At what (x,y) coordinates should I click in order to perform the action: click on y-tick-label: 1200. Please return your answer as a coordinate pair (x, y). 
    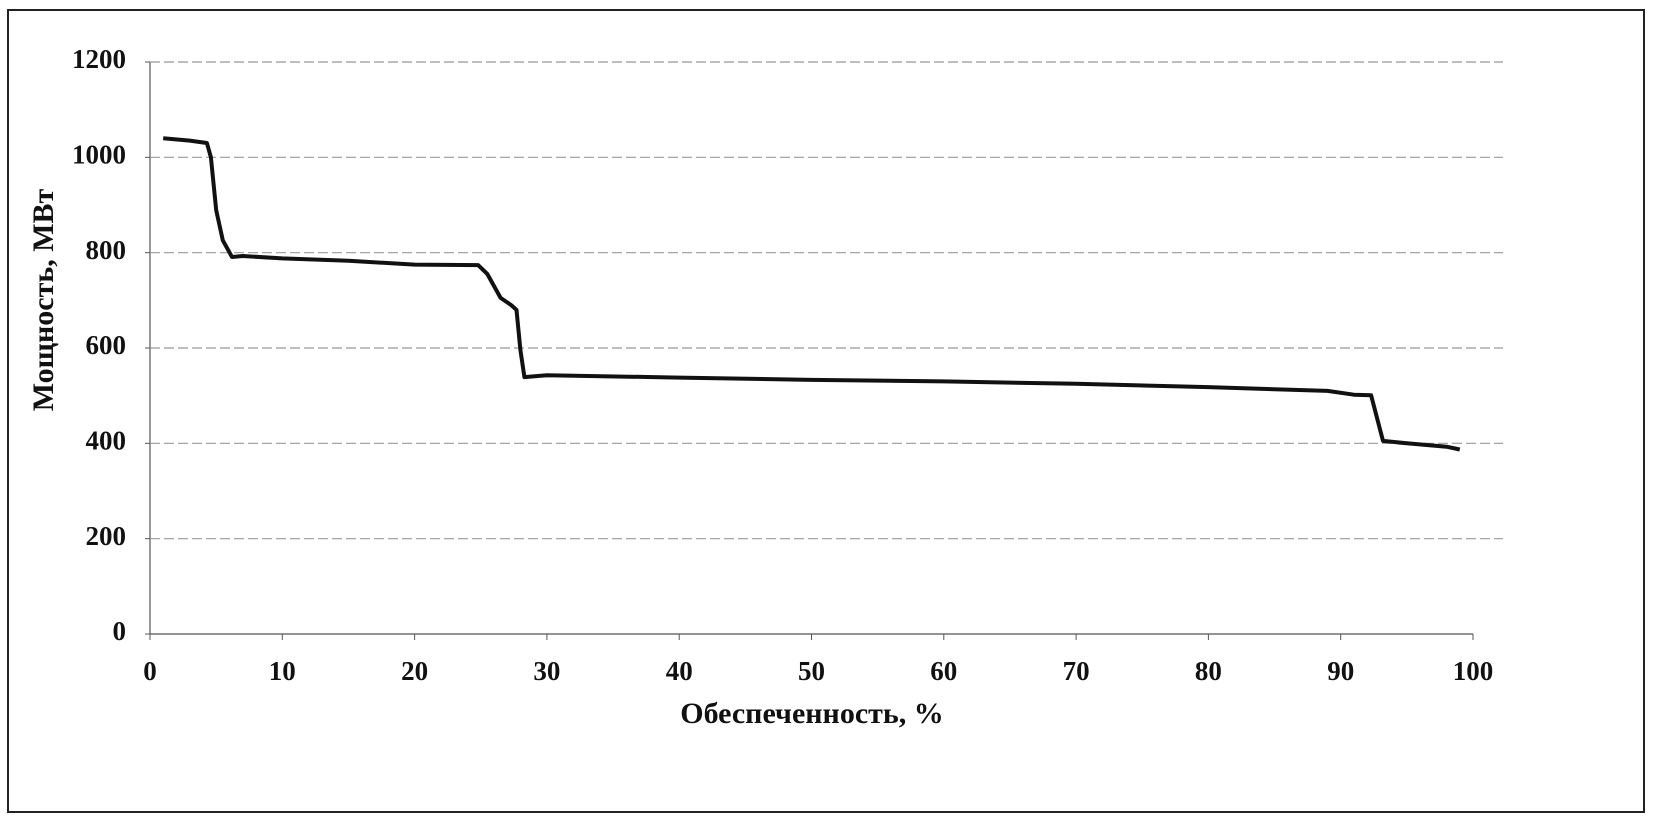
    Looking at the image, I should click on (99, 59).